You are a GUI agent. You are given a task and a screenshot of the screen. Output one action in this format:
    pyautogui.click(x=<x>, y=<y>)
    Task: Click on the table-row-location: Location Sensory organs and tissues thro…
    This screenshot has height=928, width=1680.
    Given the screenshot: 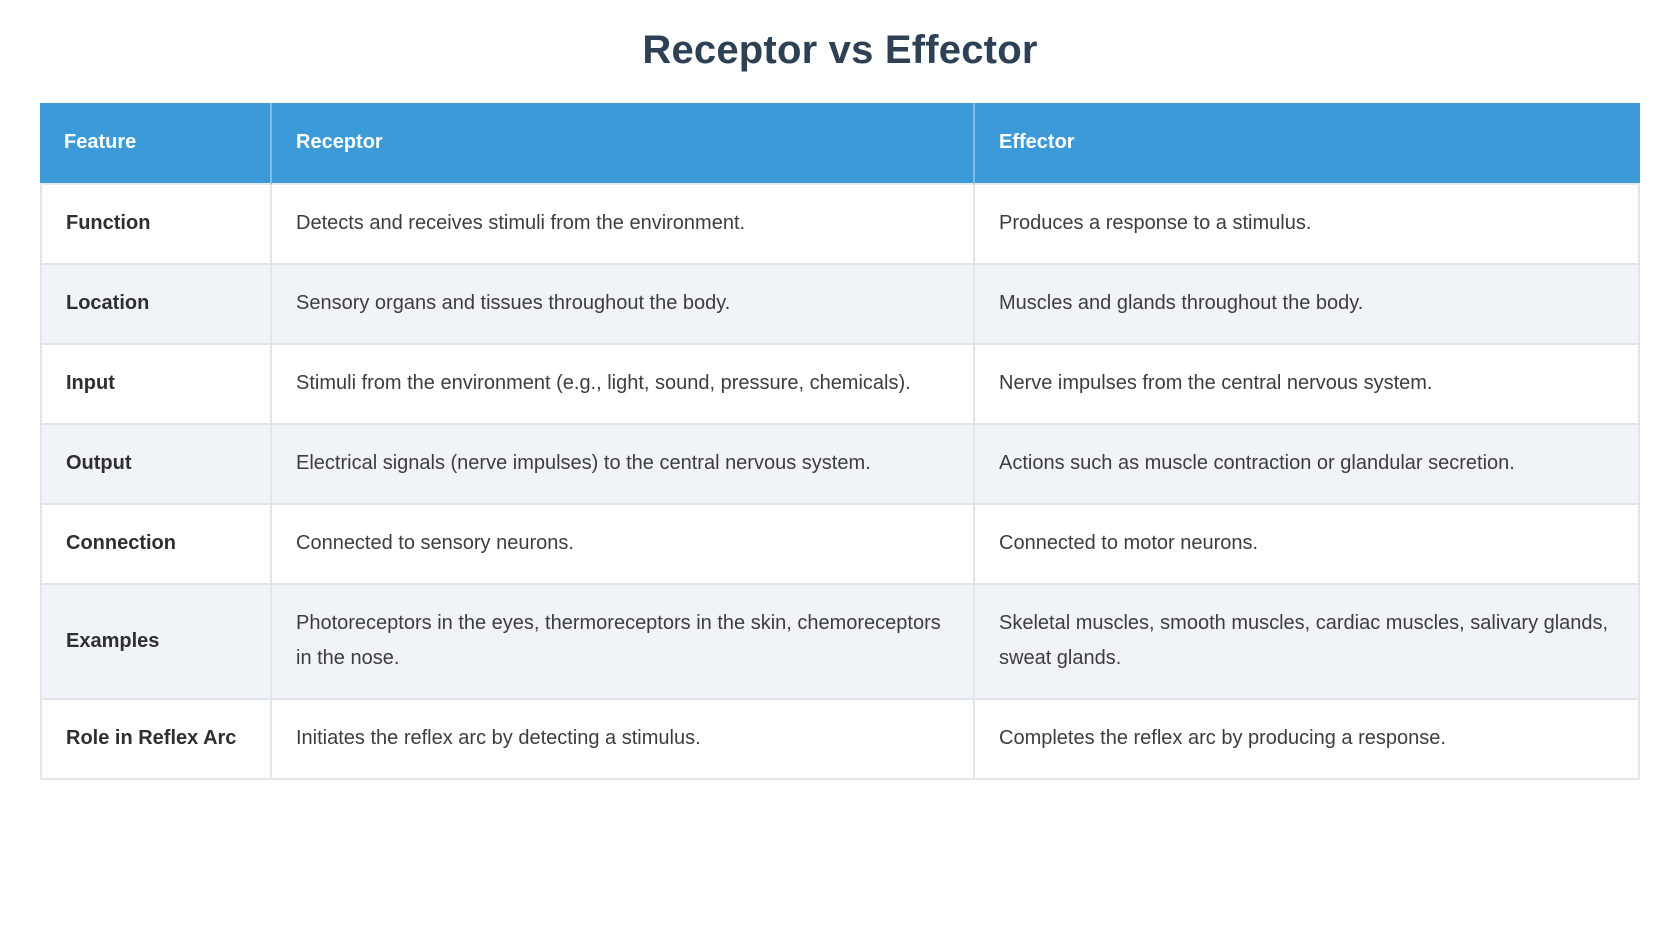 What is the action you would take?
    pyautogui.click(x=840, y=305)
    